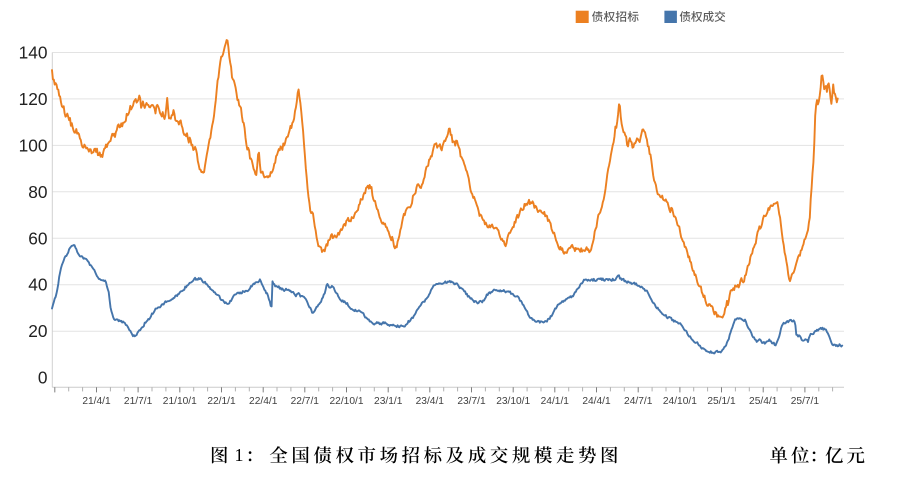 The image size is (900, 487). I want to click on svg-text: 25/1/1, so click(721, 401).